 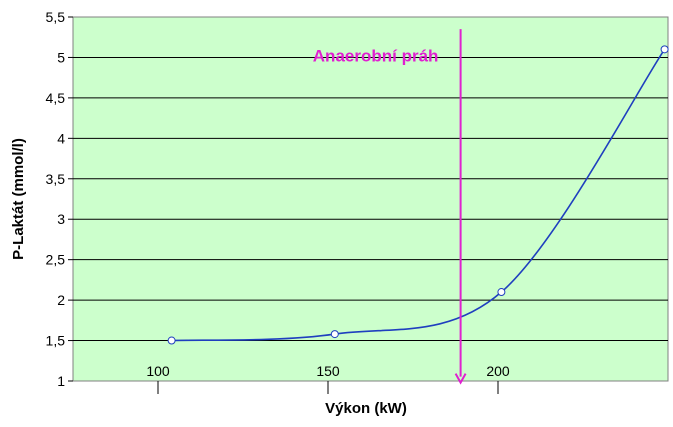 I want to click on x-tick-label: 100, so click(x=158, y=371).